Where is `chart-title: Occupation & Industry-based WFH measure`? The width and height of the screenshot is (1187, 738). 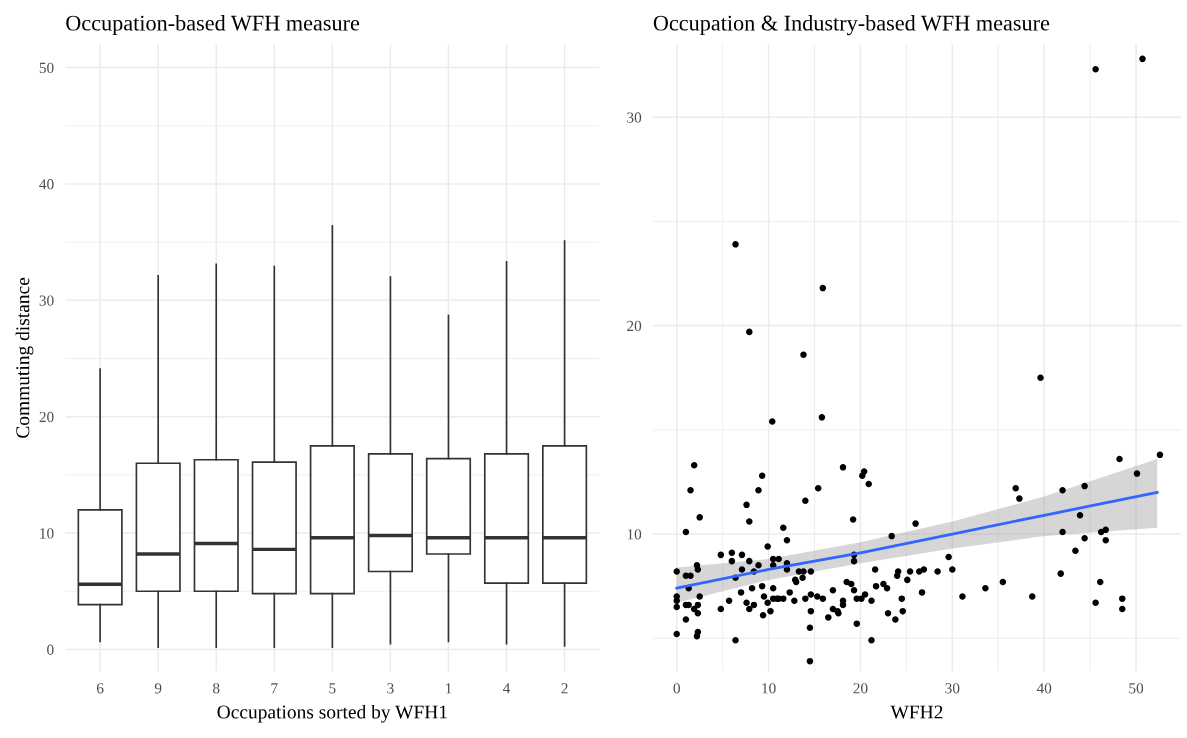
chart-title: Occupation & Industry-based WFH measure is located at coordinates (851, 25).